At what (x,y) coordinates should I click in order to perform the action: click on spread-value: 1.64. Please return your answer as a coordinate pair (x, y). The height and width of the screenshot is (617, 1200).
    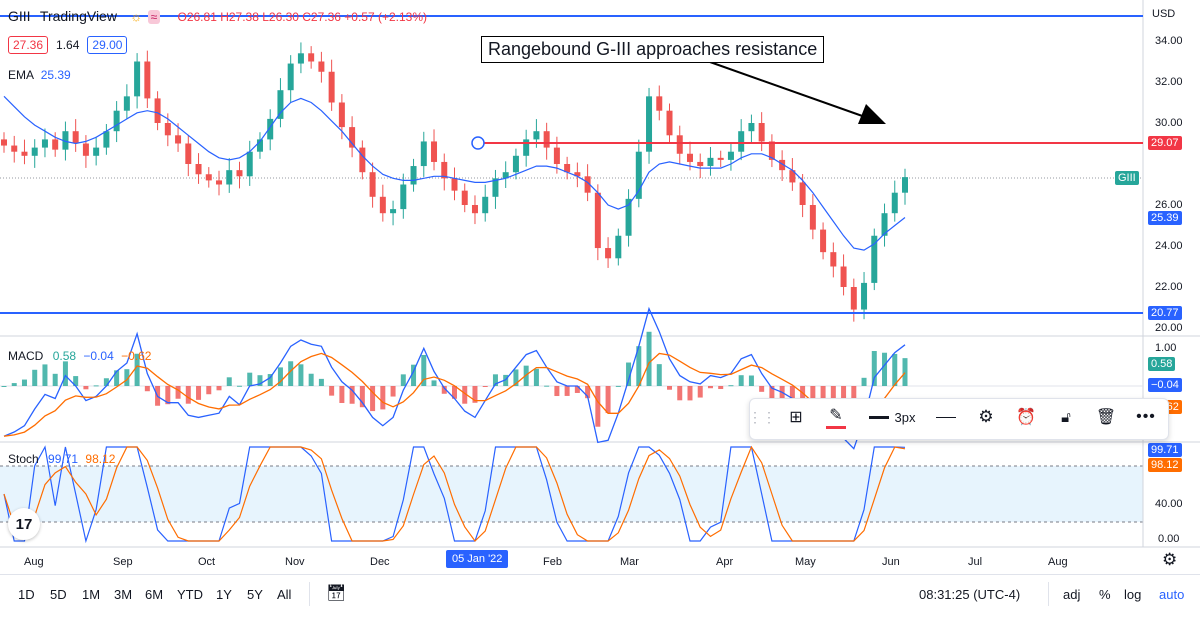
    Looking at the image, I should click on (68, 45).